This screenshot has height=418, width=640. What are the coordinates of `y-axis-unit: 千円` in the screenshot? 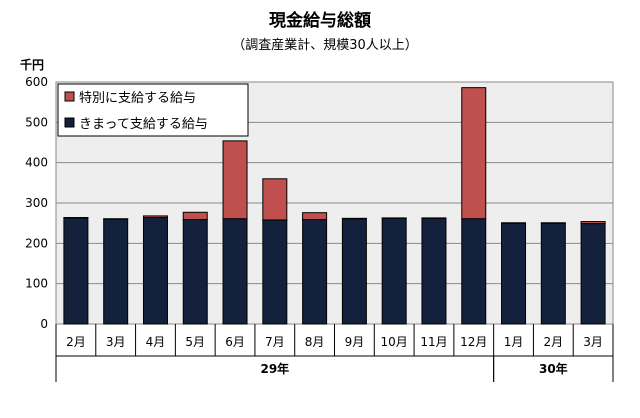 It's located at (32, 64).